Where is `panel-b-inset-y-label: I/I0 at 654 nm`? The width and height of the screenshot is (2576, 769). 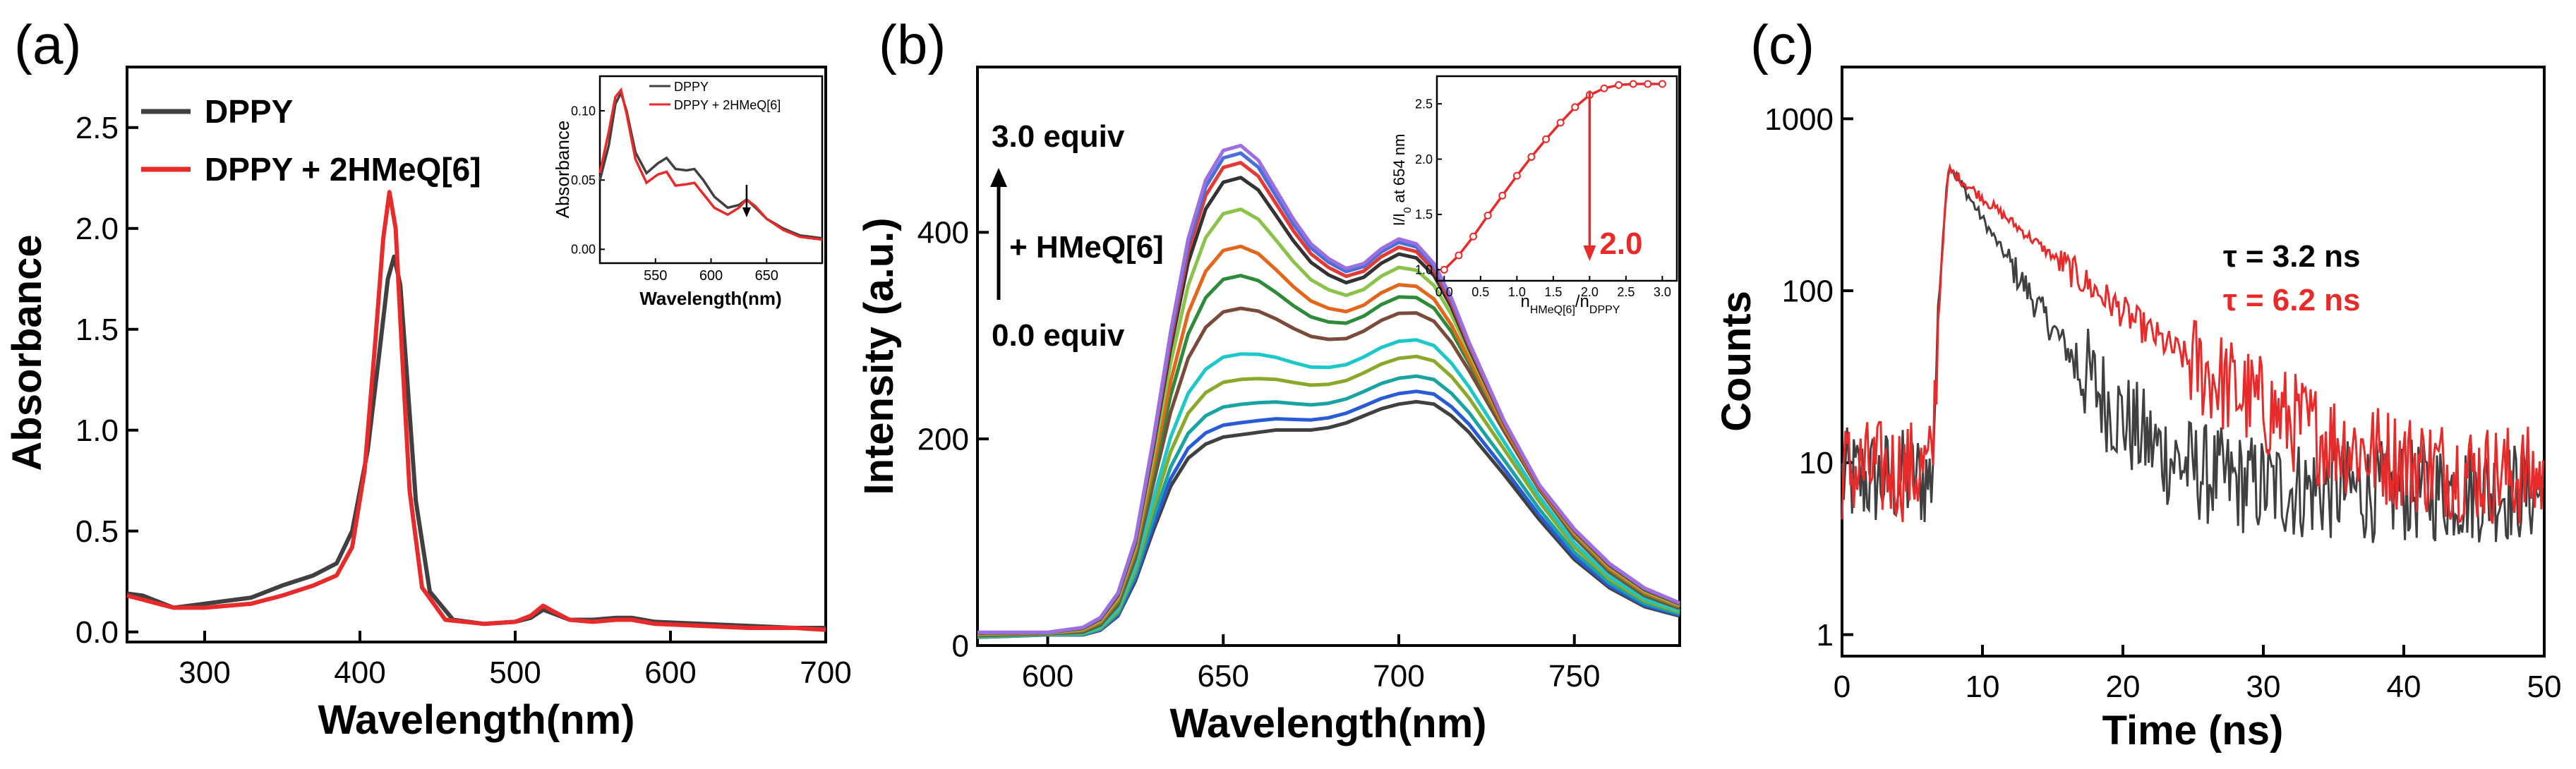
panel-b-inset-y-label: I/I0 at 654 nm is located at coordinates (1402, 180).